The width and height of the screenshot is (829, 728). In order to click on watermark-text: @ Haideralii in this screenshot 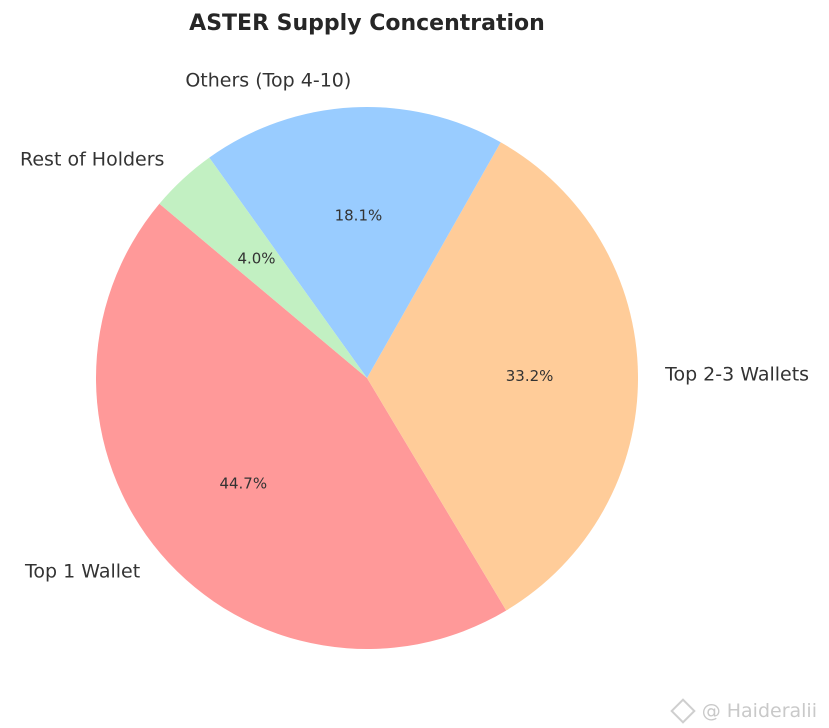, I will do `click(759, 711)`.